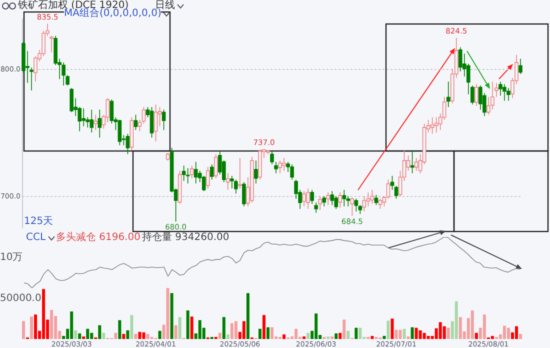  I want to click on annotation: 持仓量 934260.00, so click(186, 237).